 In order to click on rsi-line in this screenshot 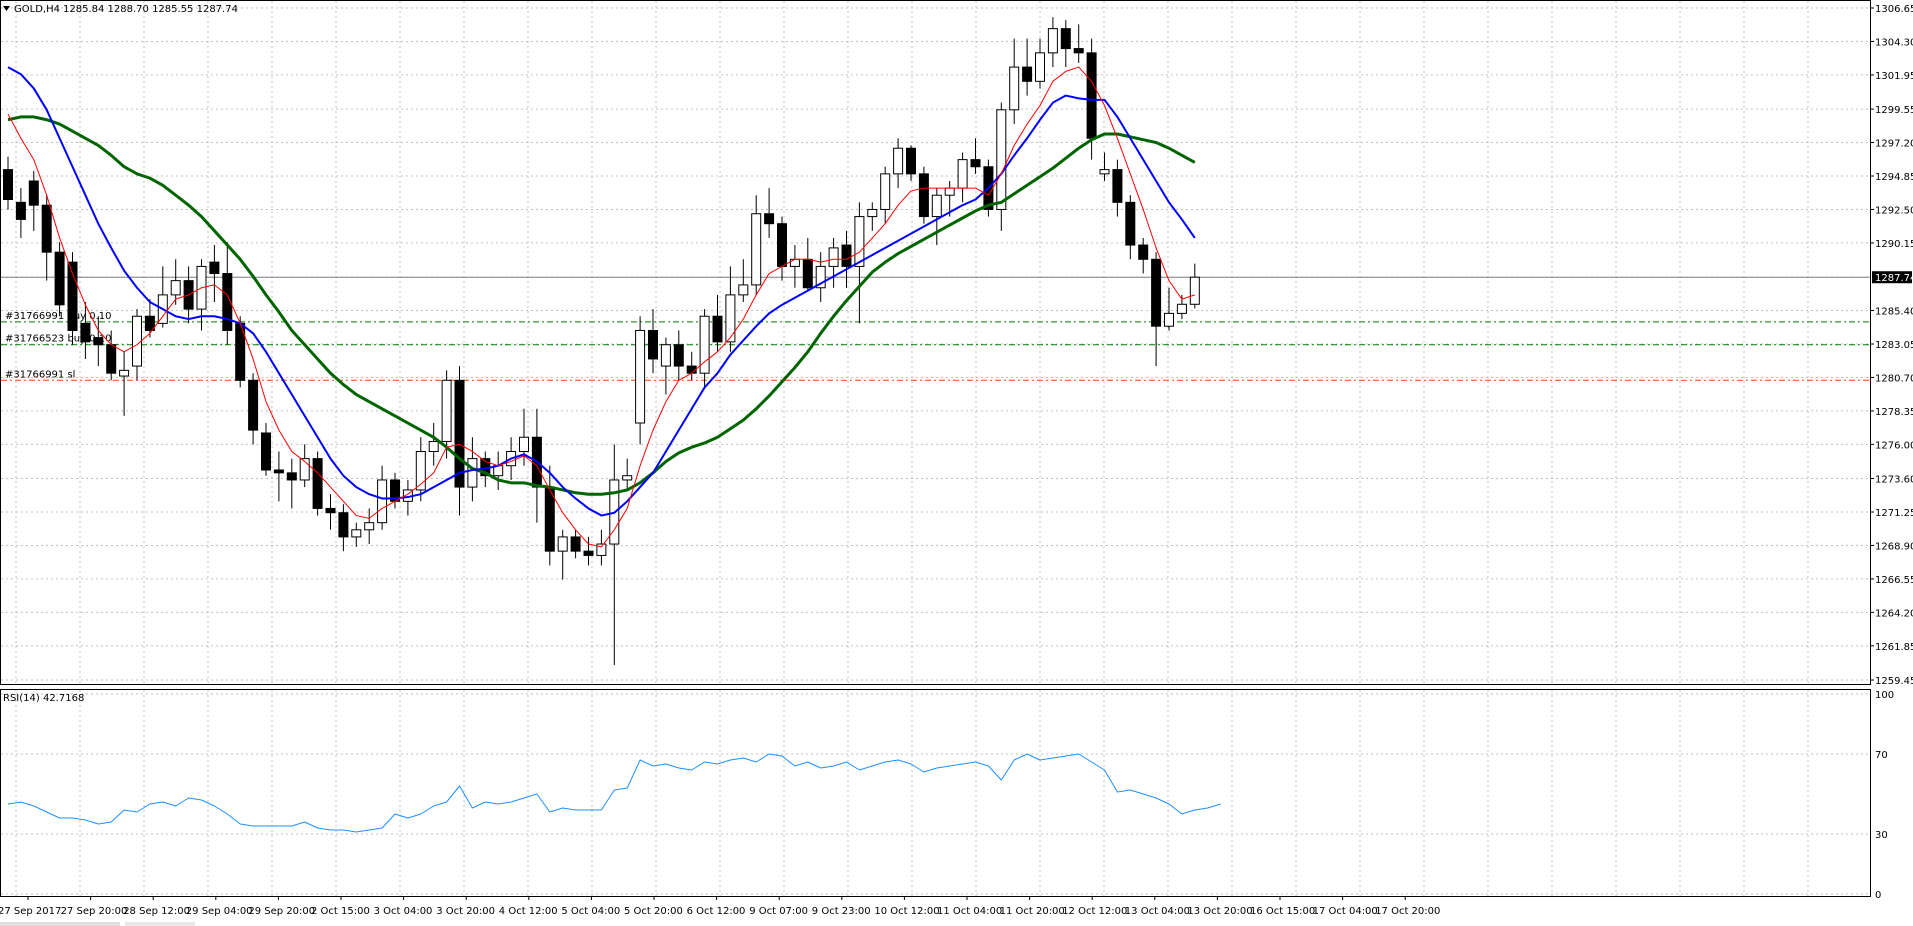, I will do `click(614, 793)`.